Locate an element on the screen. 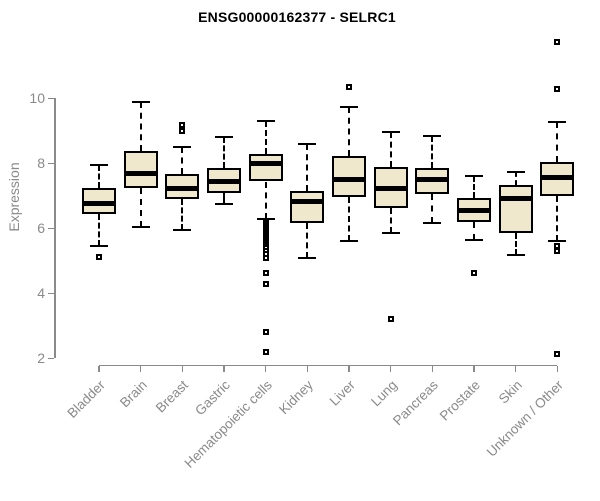 This screenshot has height=501, width=600. chart-title: ENSG00000162377 - SELRC1 is located at coordinates (297, 17).